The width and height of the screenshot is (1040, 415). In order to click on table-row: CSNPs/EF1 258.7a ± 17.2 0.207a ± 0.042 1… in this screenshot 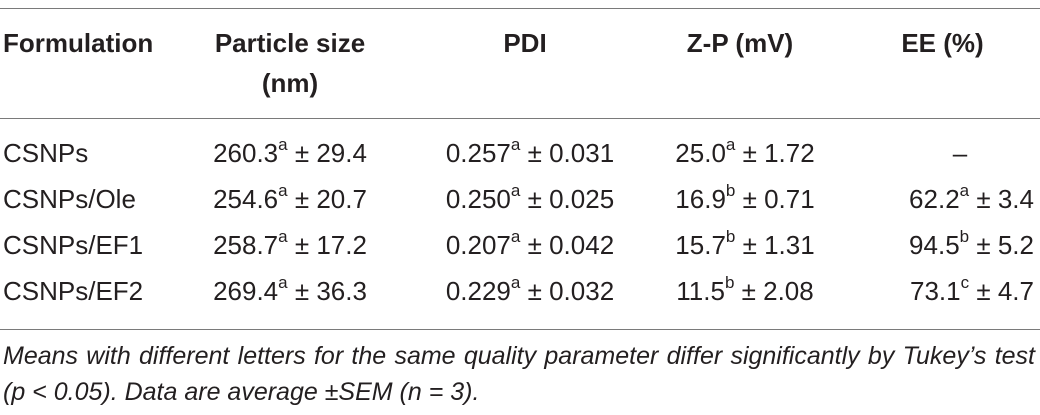, I will do `click(520, 245)`.